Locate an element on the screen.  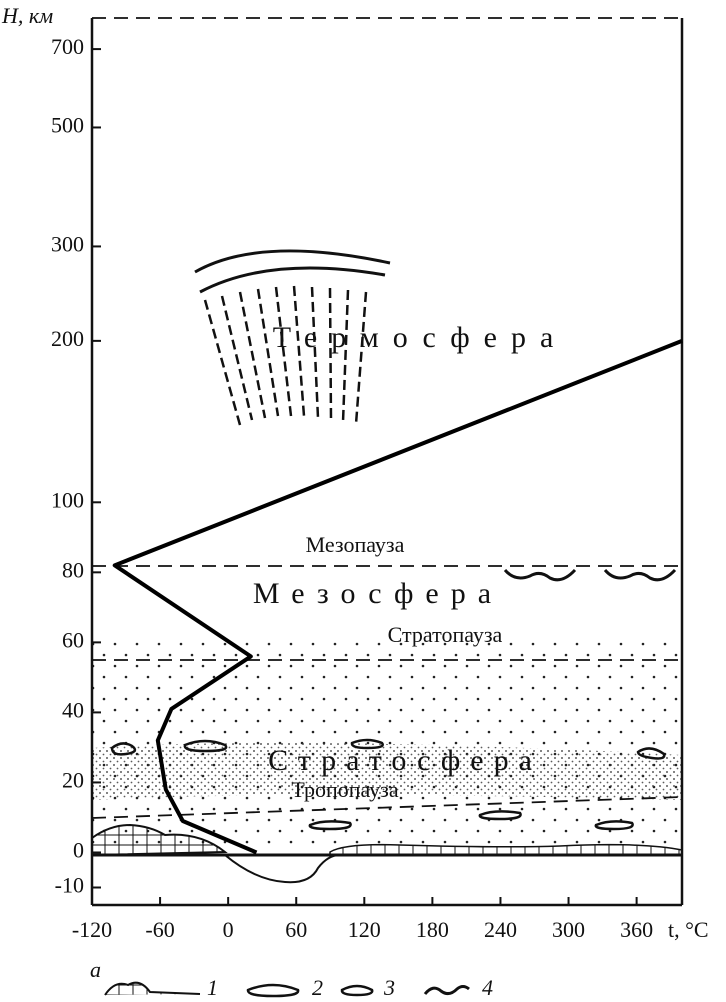
x-axis-label: t, °C is located at coordinates (688, 929).